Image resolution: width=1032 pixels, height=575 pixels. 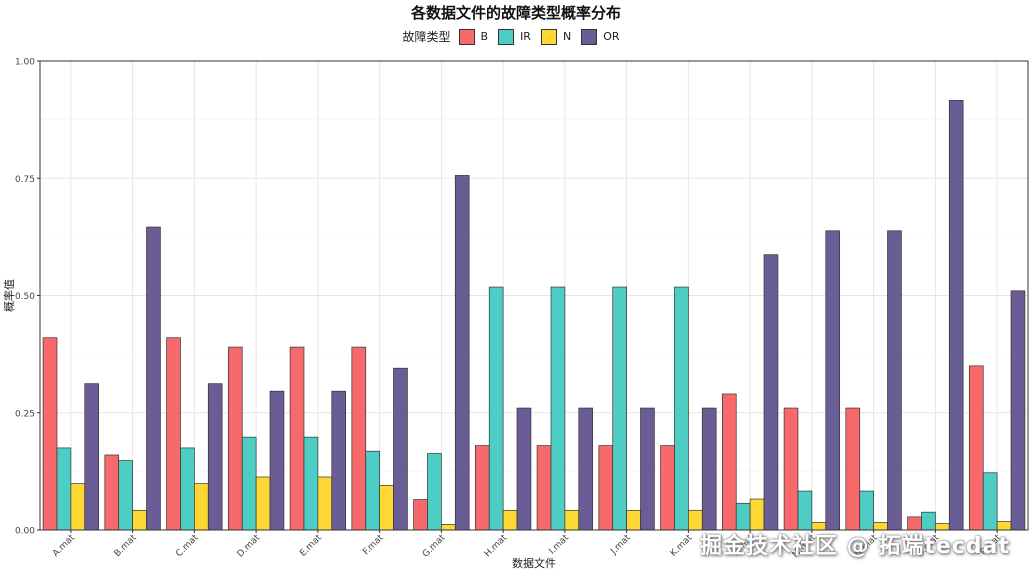 I want to click on legend-item-ir: IR, so click(x=514, y=36).